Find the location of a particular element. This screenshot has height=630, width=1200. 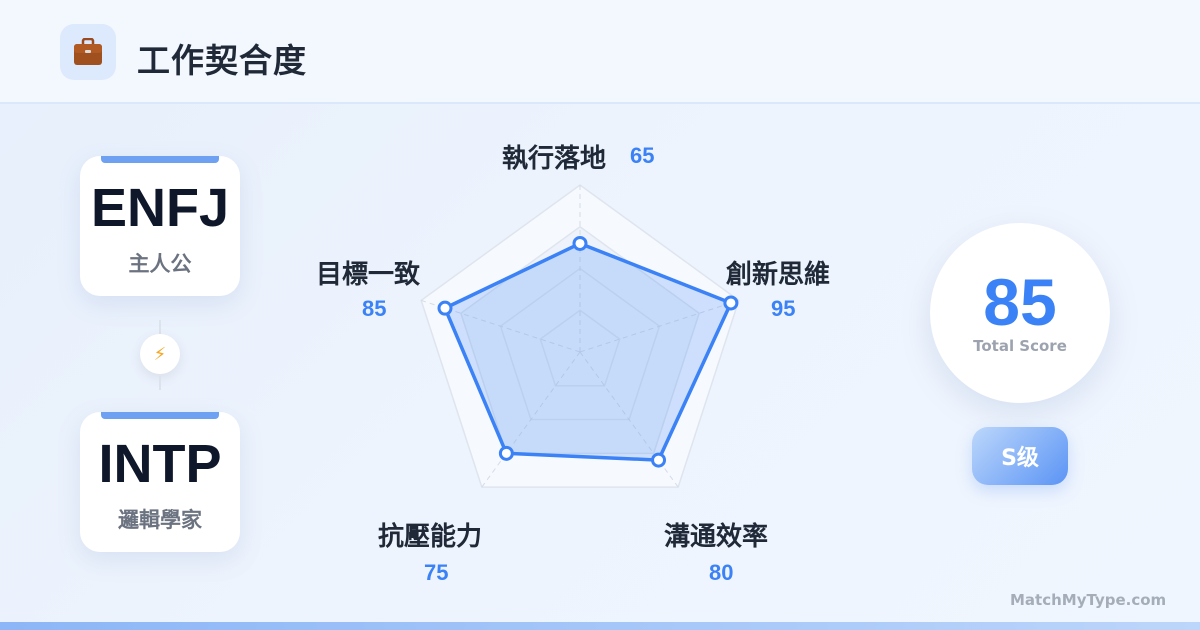

page-title: 工作契合度 is located at coordinates (222, 60).